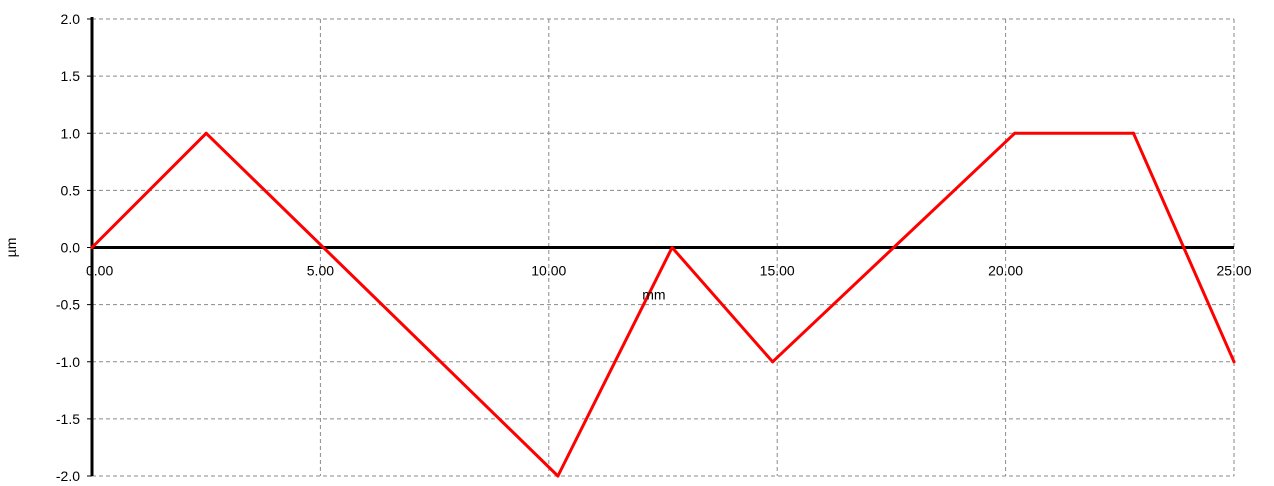  What do you see at coordinates (71, 190) in the screenshot?
I see `y-tick-label: 0.5` at bounding box center [71, 190].